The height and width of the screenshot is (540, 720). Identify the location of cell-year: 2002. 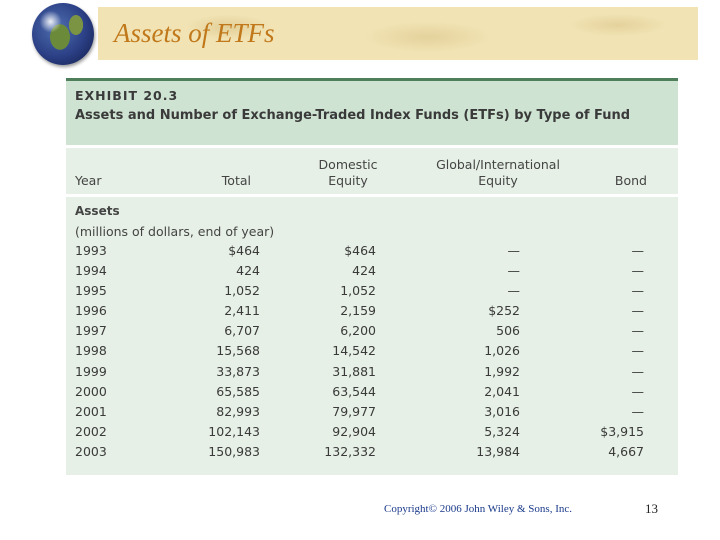
(91, 431).